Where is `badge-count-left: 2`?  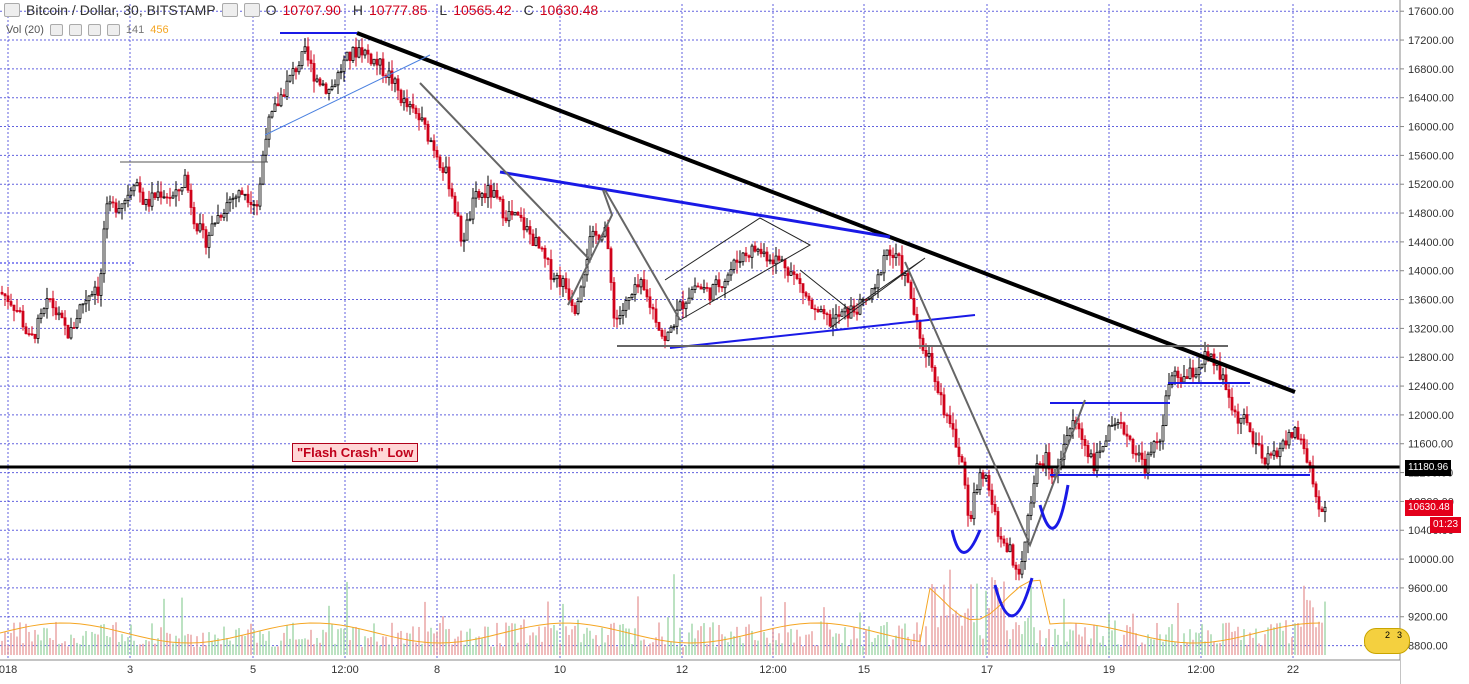
badge-count-left: 2 is located at coordinates (1388, 635).